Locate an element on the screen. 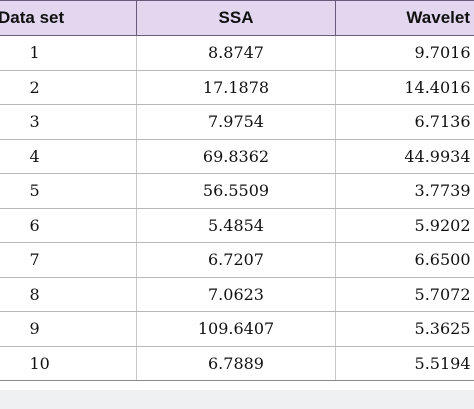  table-row: 10 6.7889 5.5194 is located at coordinates (237, 363).